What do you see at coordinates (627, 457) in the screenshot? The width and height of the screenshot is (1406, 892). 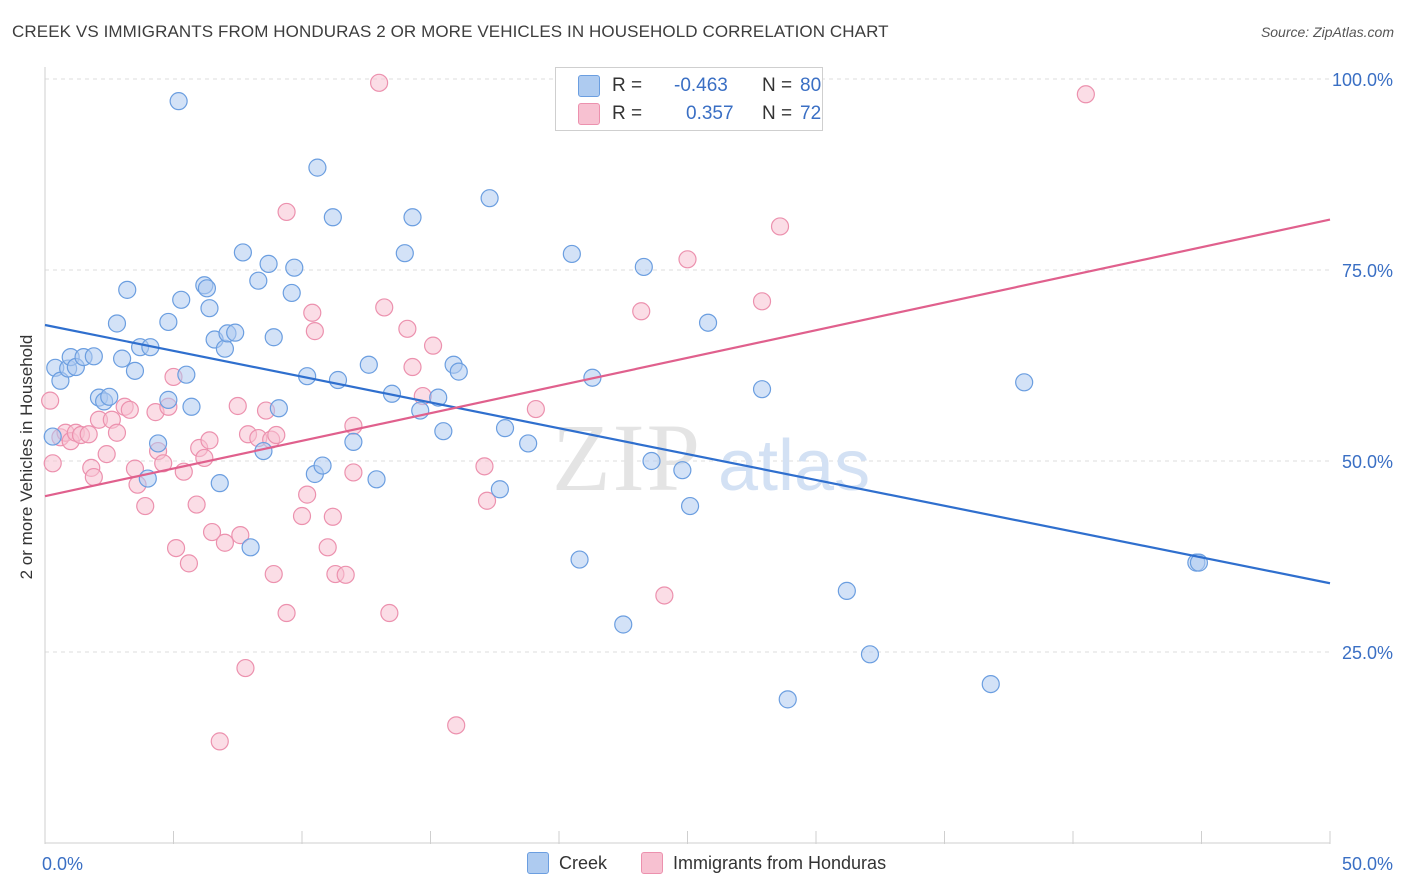 I see `watermark-zip: ZIP` at bounding box center [627, 457].